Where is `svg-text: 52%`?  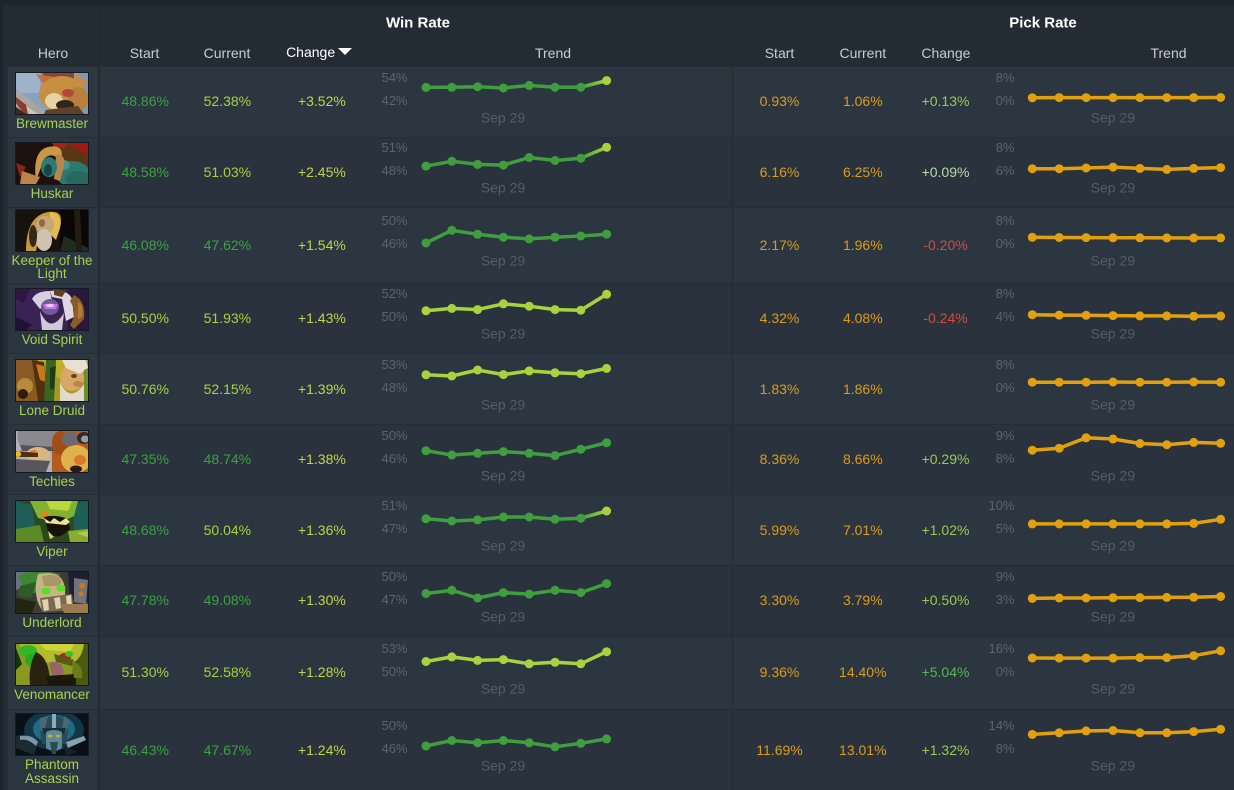
svg-text: 52% is located at coordinates (394, 295).